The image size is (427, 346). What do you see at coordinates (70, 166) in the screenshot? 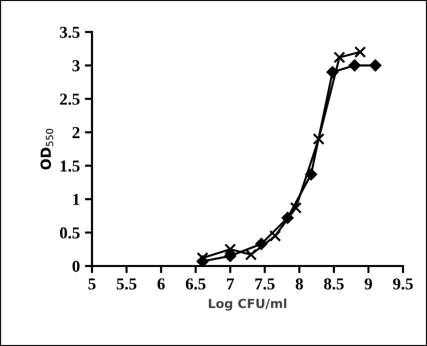
I see `y-tick-label: 1.5` at bounding box center [70, 166].